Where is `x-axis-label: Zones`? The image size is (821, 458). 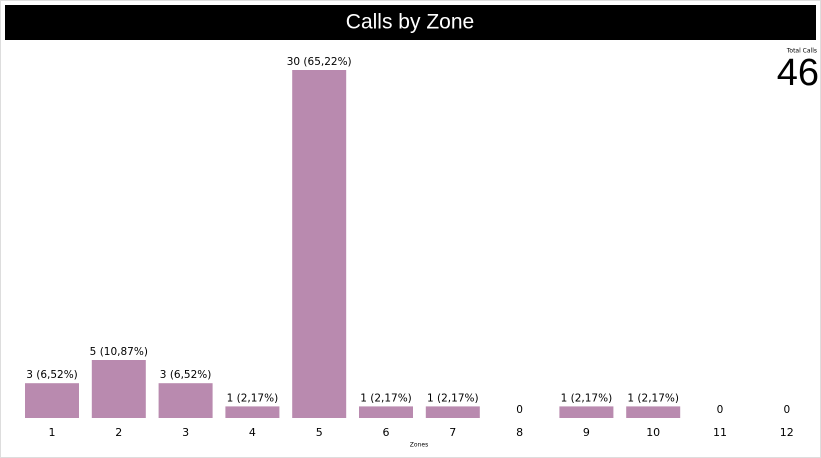
x-axis-label: Zones is located at coordinates (419, 445).